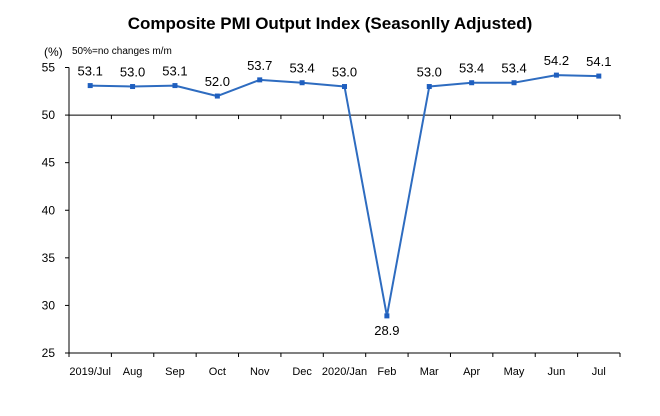 This screenshot has width=660, height=416. I want to click on data-label: 53.7, so click(259, 65).